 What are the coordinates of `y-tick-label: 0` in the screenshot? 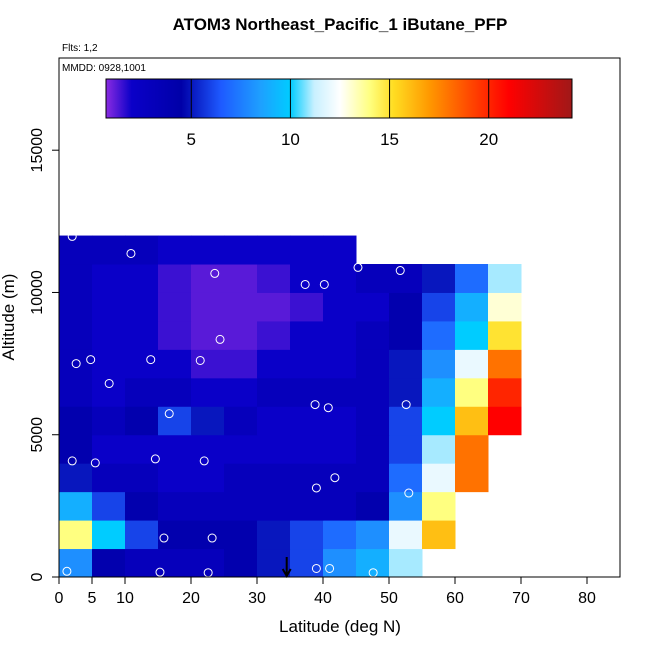 It's located at (37, 576).